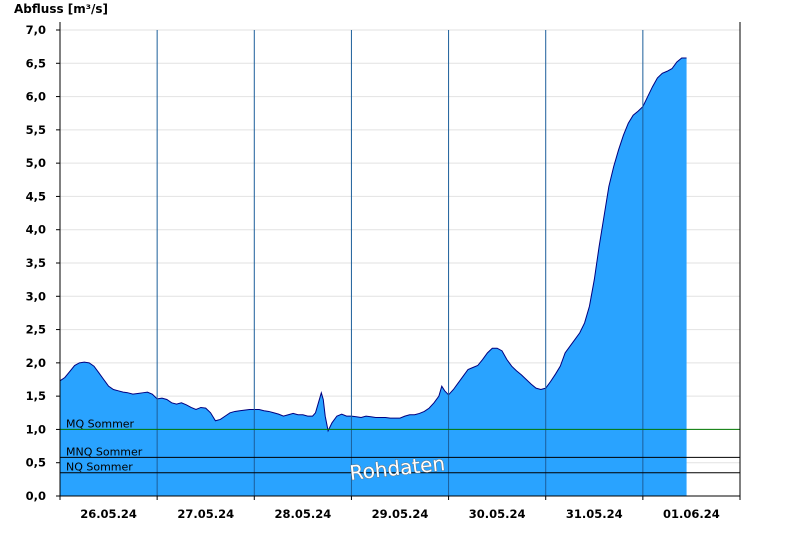 This screenshot has width=800, height=550. Describe the element at coordinates (36, 97) in the screenshot. I see `y-tick-label-12: 6,0` at that location.